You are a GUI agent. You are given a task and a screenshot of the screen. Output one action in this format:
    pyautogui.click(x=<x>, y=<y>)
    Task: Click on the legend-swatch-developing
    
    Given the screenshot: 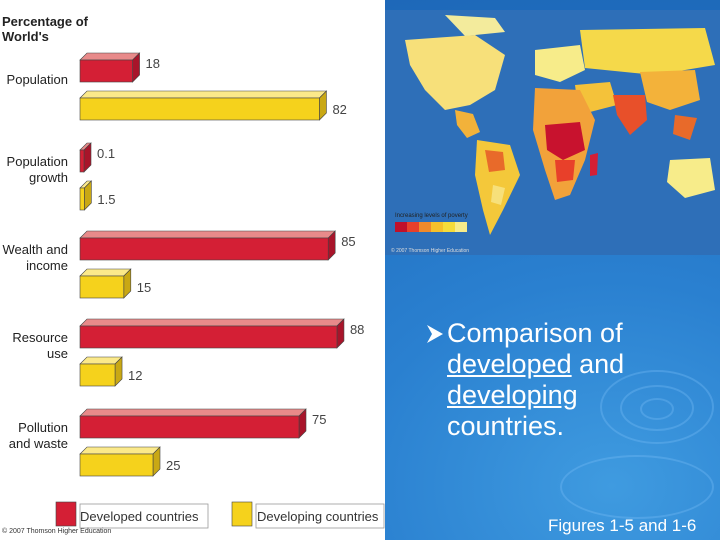 What is the action you would take?
    pyautogui.click(x=242, y=514)
    